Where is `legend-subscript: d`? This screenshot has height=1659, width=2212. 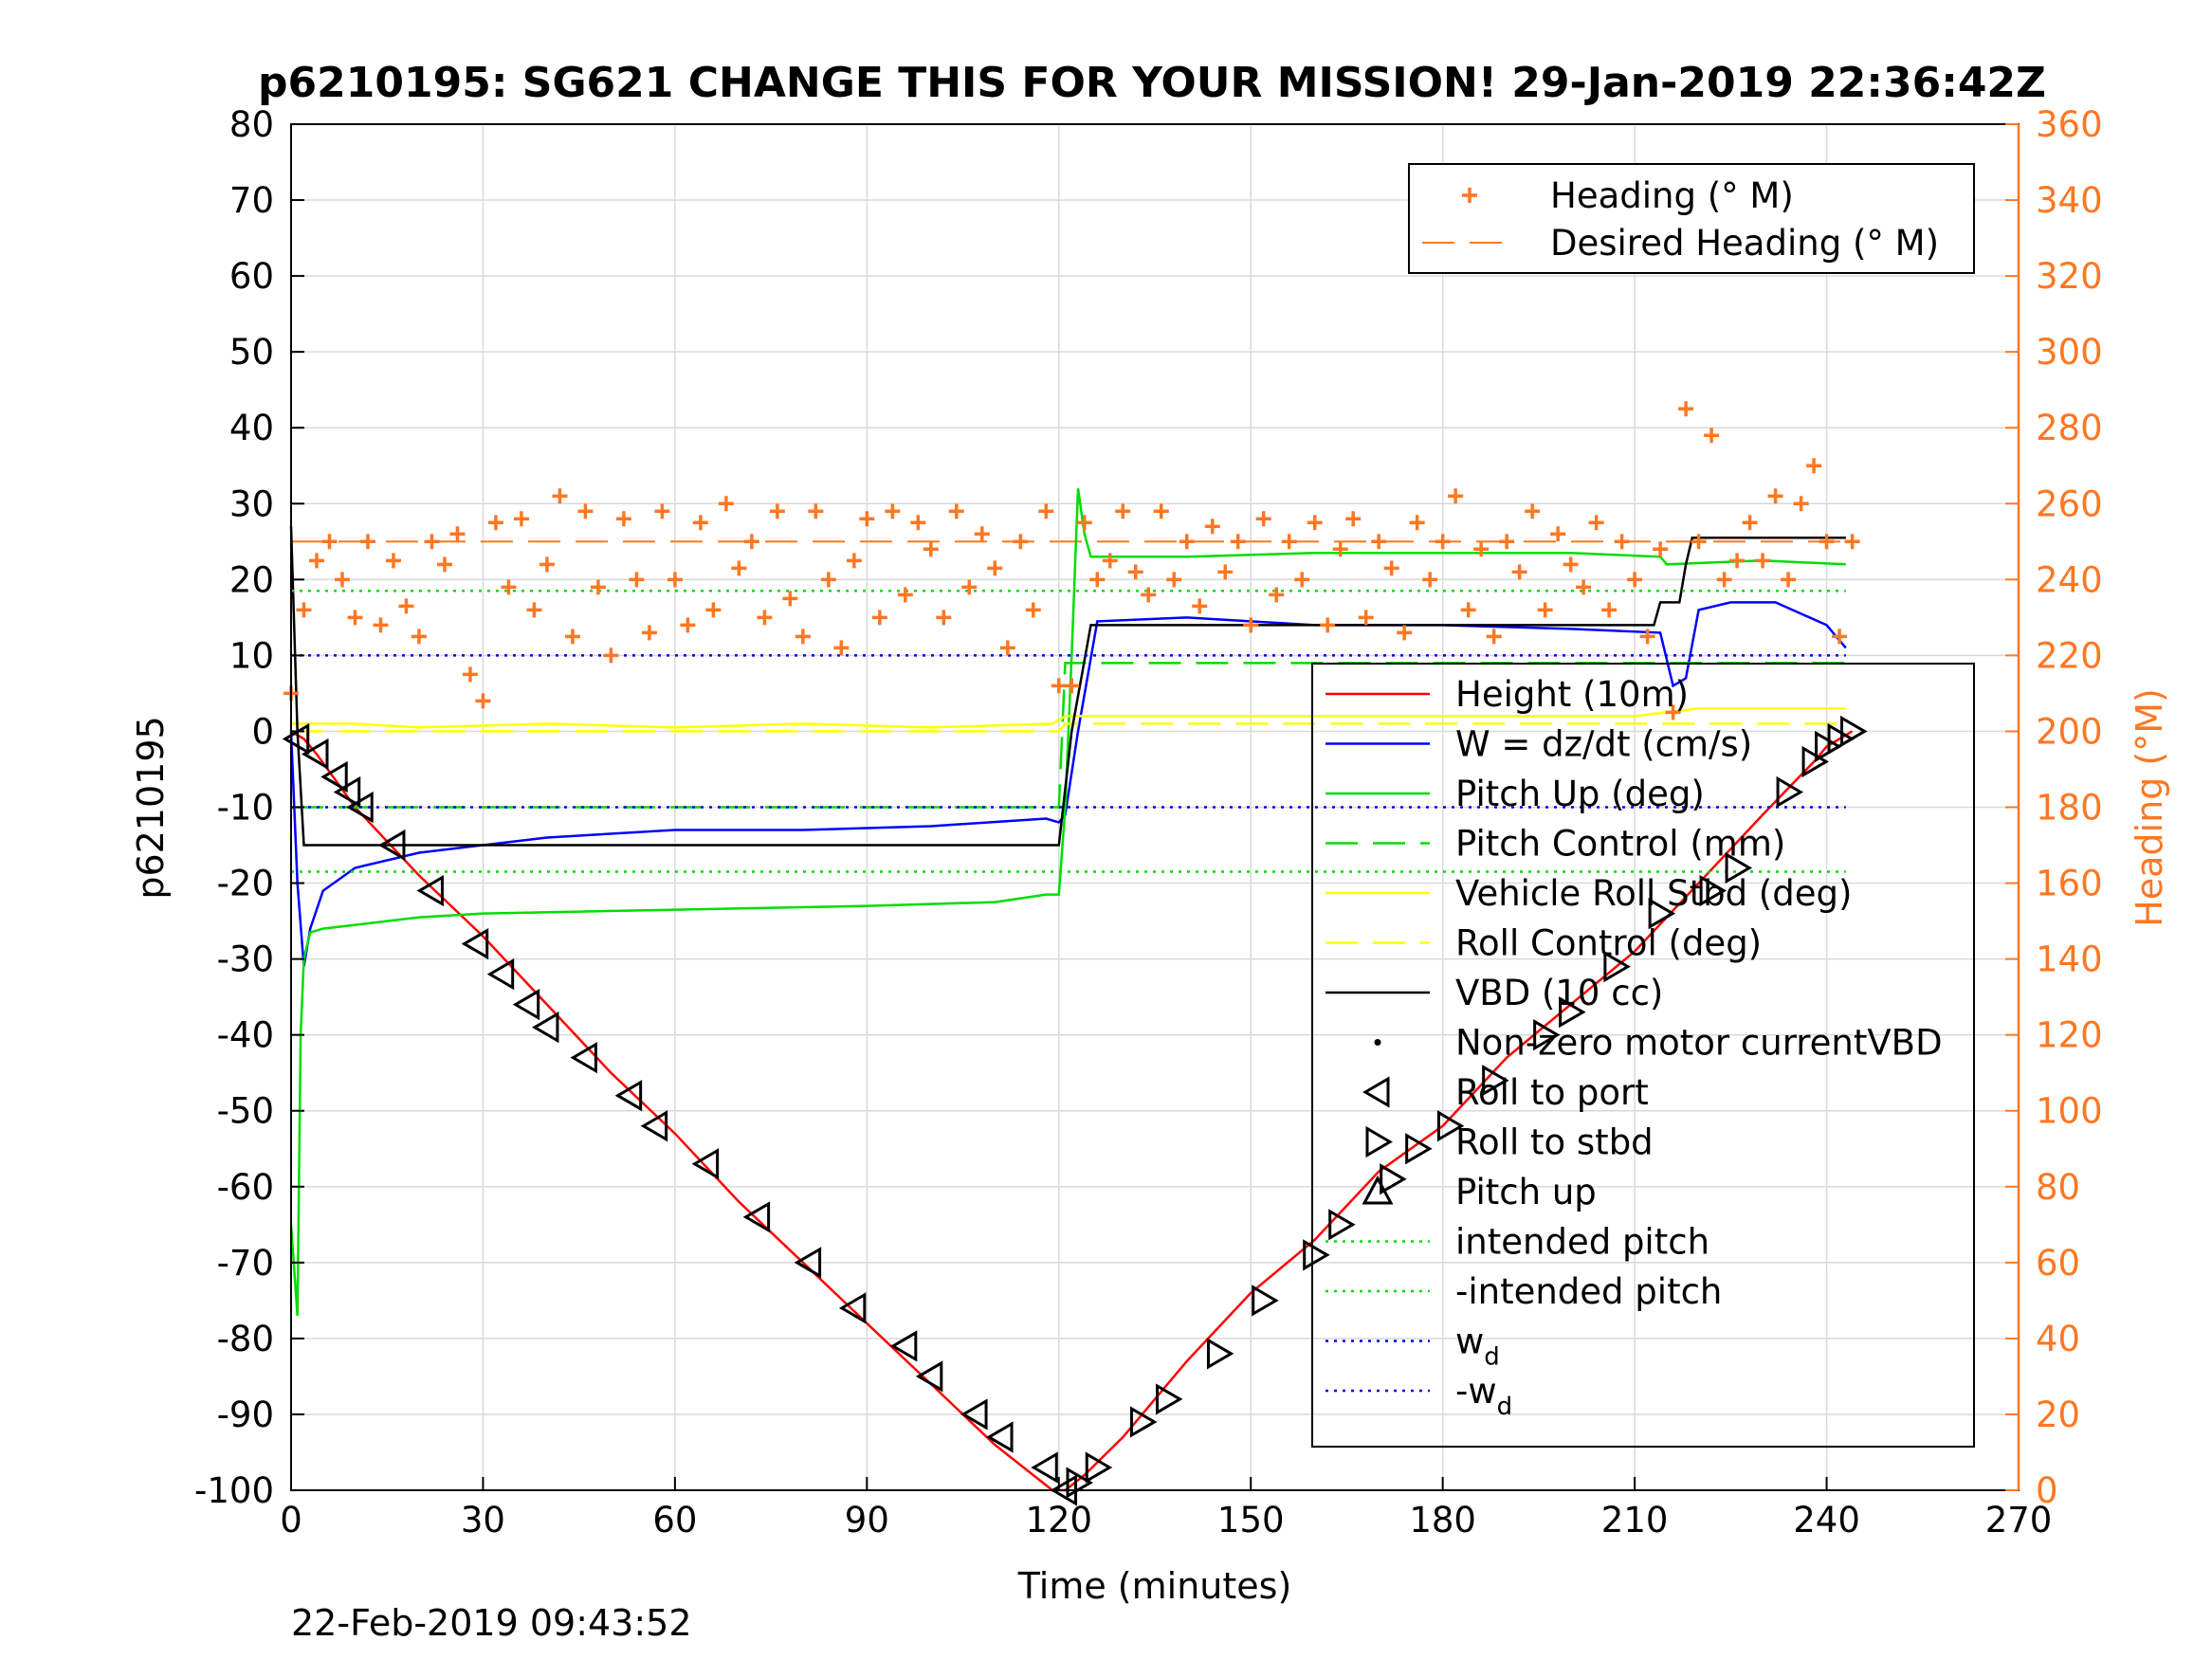
legend-subscript: d is located at coordinates (1492, 1357).